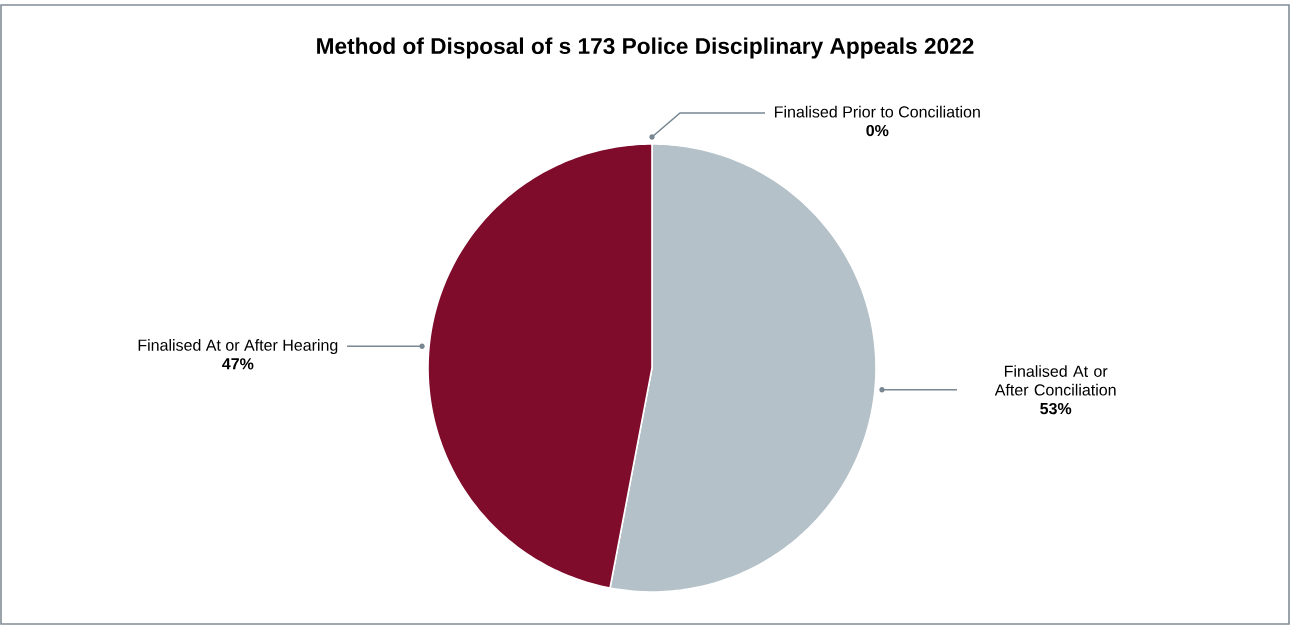 This screenshot has height=625, width=1290. Describe the element at coordinates (238, 346) in the screenshot. I see `slice-label: Finalised At or After Hearing` at that location.